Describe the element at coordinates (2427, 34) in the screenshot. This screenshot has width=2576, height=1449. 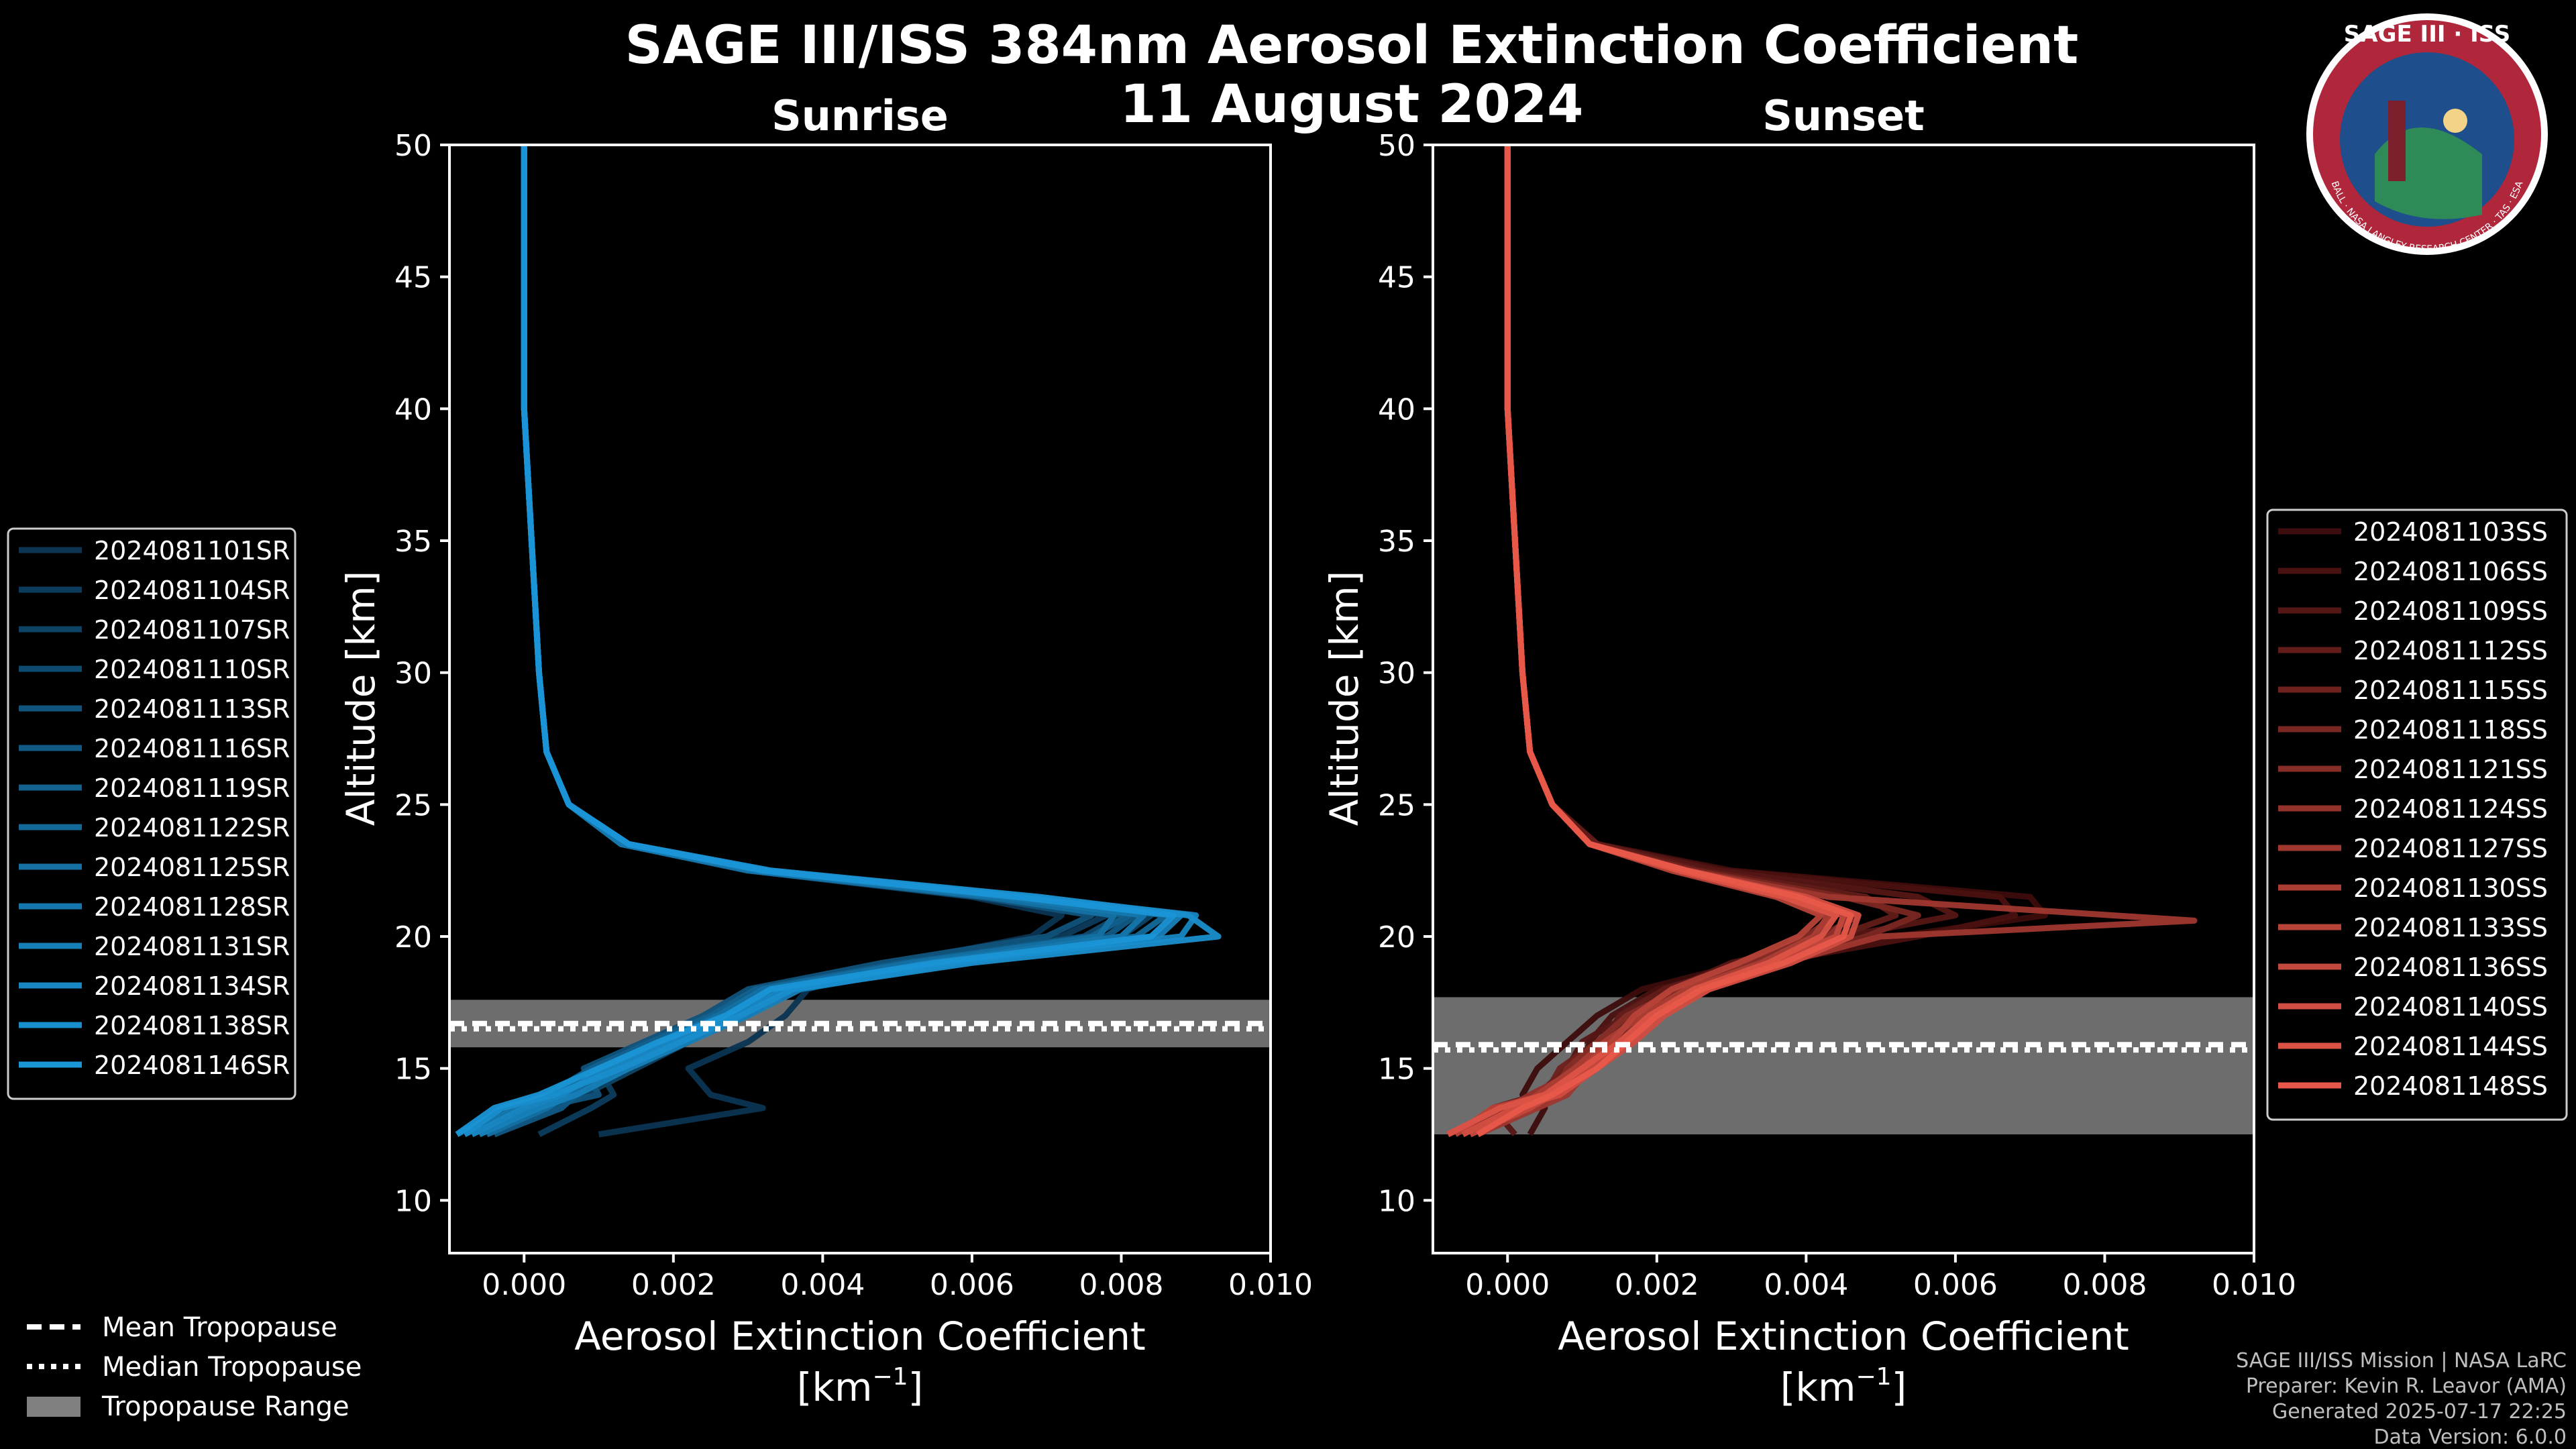
I see `logo-text: SAGE III · ISS` at that location.